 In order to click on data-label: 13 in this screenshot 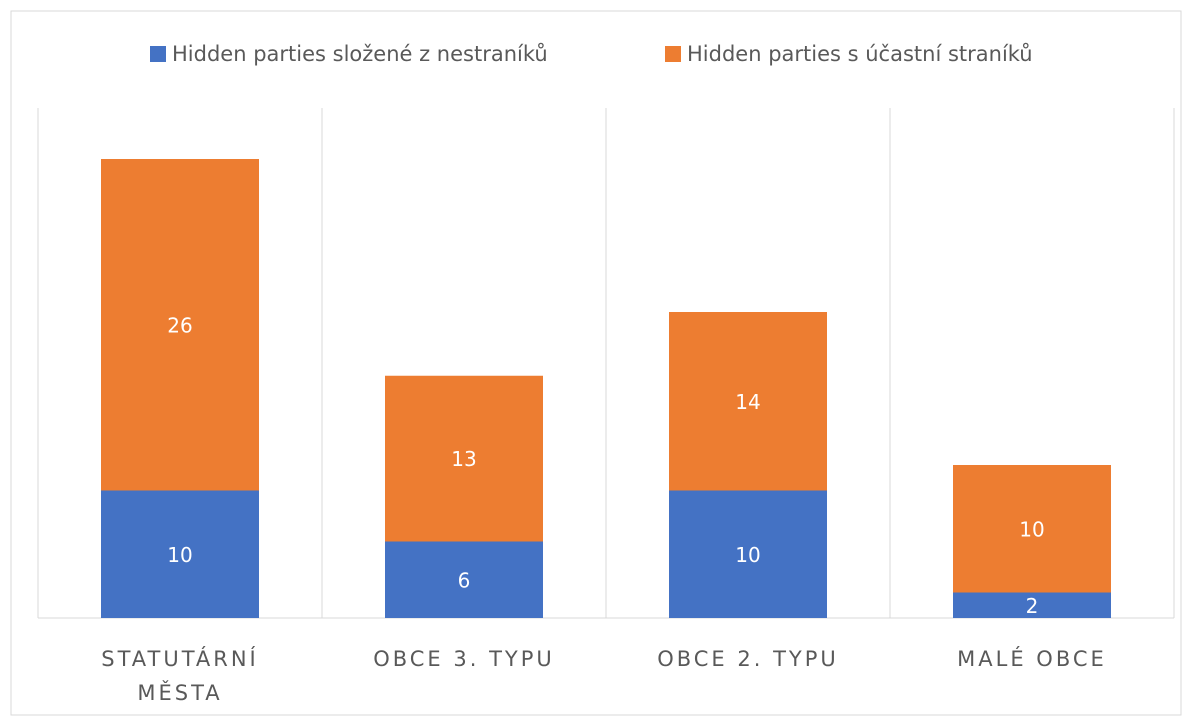, I will do `click(463, 459)`.